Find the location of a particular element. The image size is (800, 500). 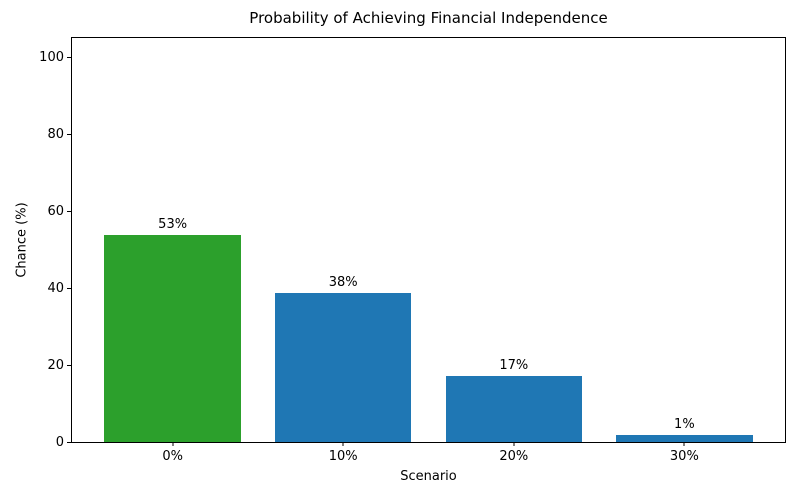

bar-value-label: 1% is located at coordinates (684, 425).